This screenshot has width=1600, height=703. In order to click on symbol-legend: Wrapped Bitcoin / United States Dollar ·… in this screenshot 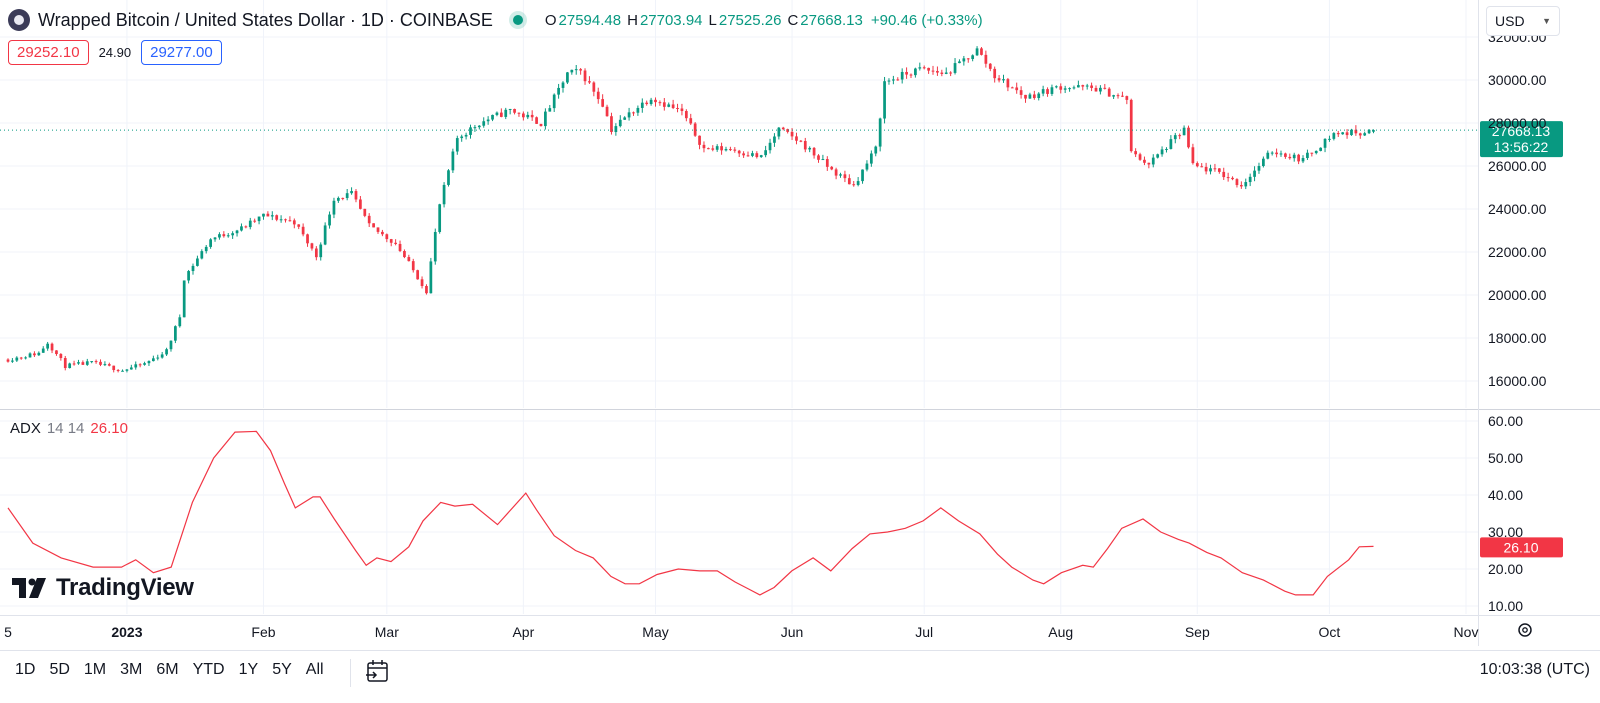, I will do `click(495, 20)`.